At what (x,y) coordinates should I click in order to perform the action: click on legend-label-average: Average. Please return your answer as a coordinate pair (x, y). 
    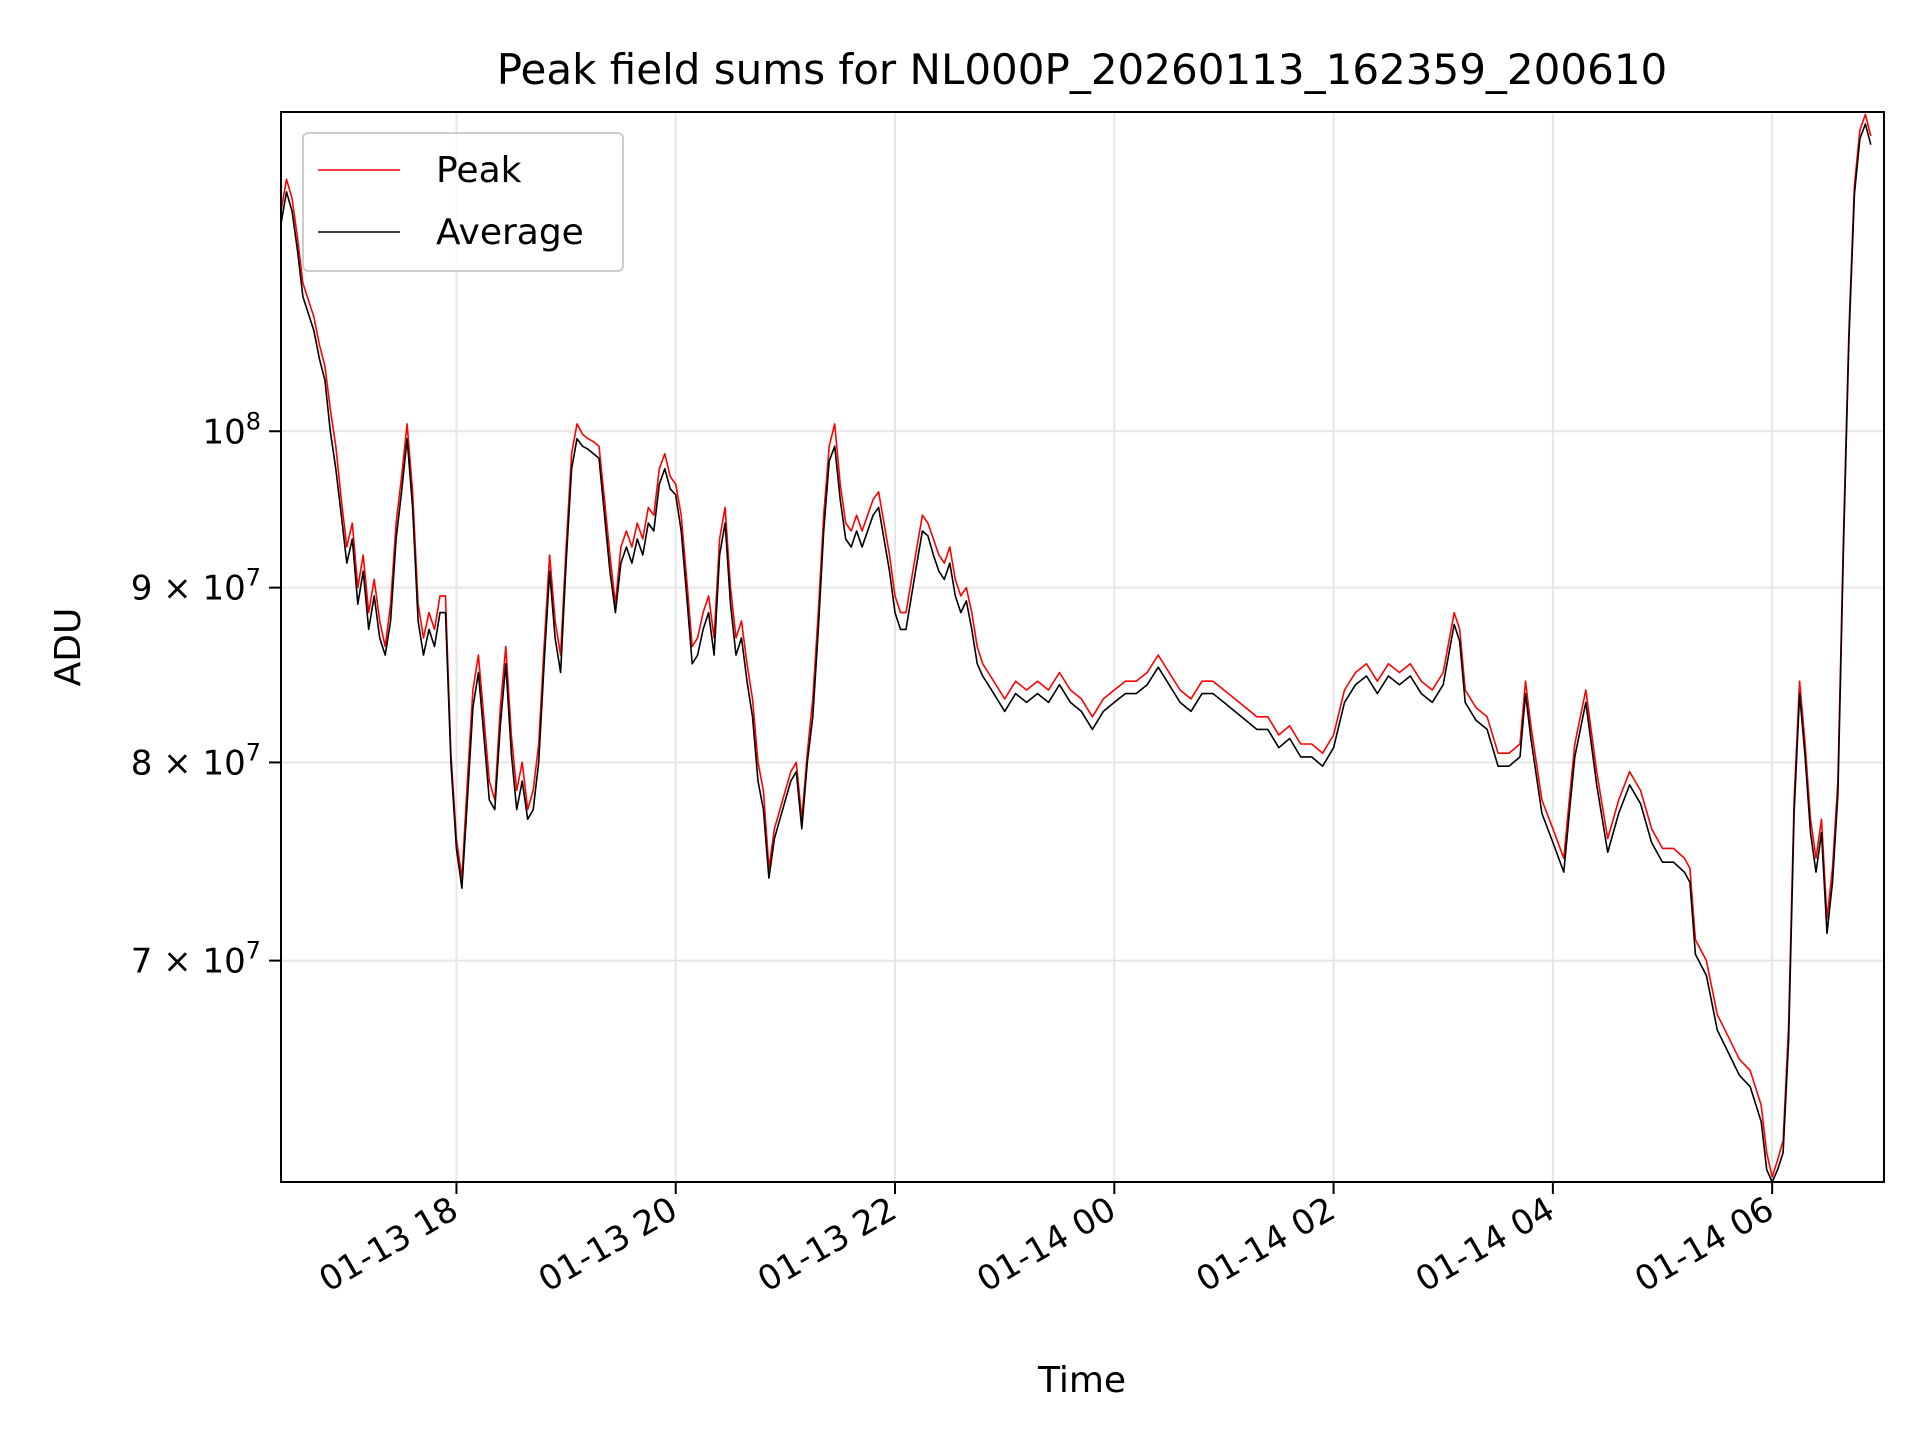
    Looking at the image, I should click on (510, 232).